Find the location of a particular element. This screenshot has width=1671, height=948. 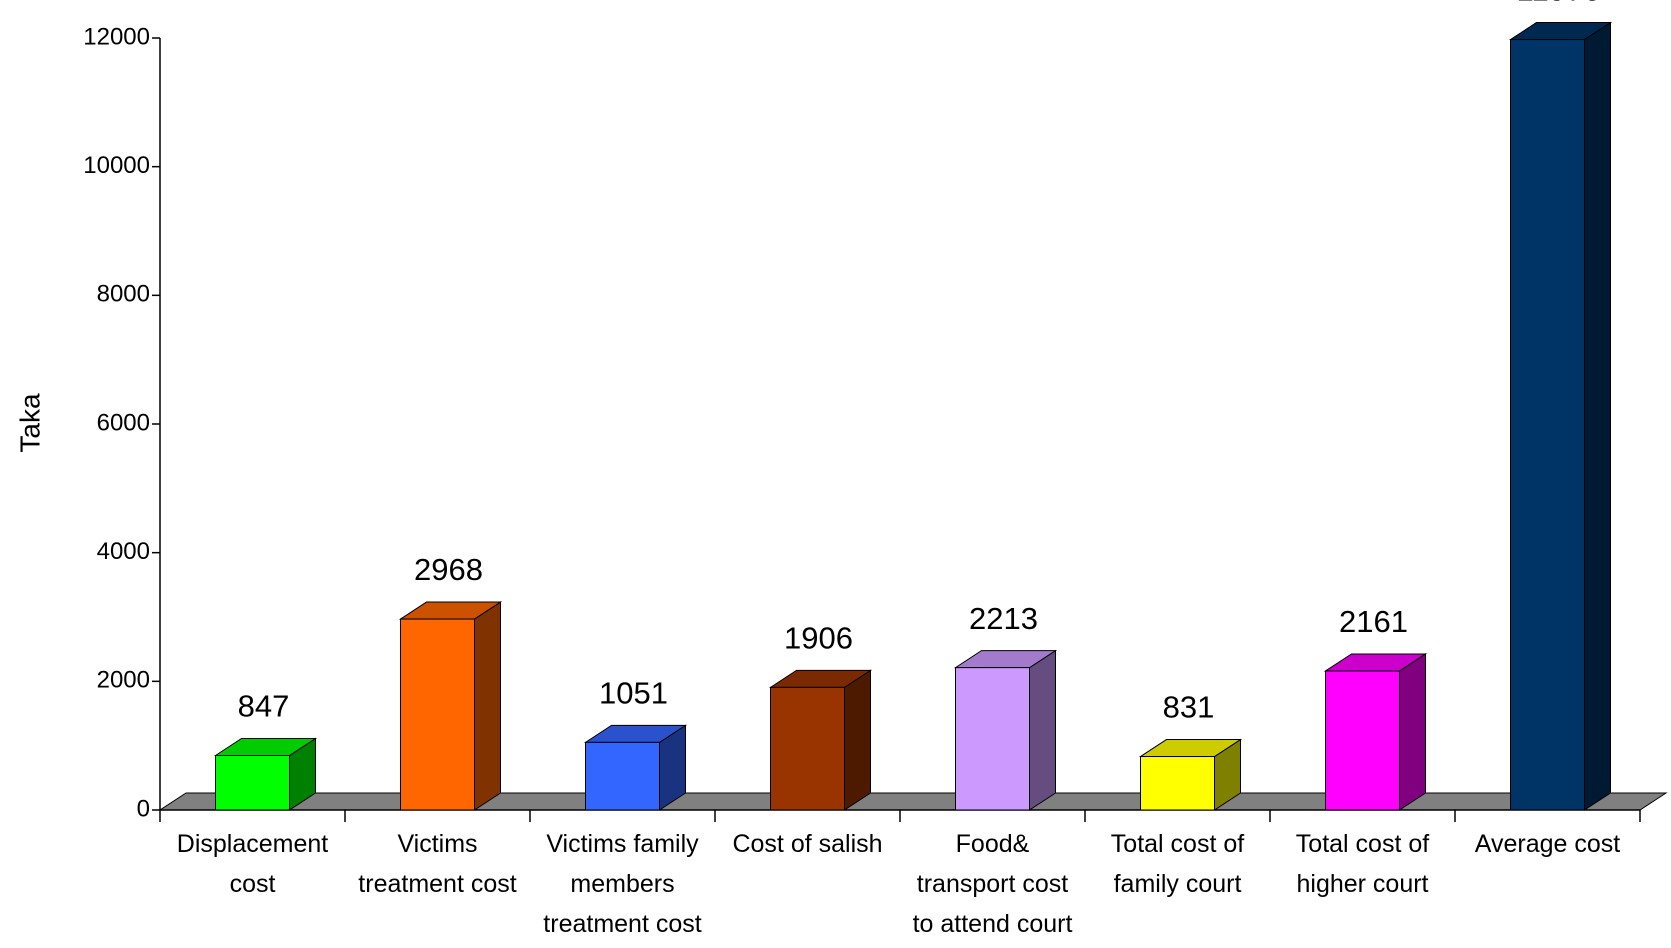

value-label: 11976 is located at coordinates (1559, 4).